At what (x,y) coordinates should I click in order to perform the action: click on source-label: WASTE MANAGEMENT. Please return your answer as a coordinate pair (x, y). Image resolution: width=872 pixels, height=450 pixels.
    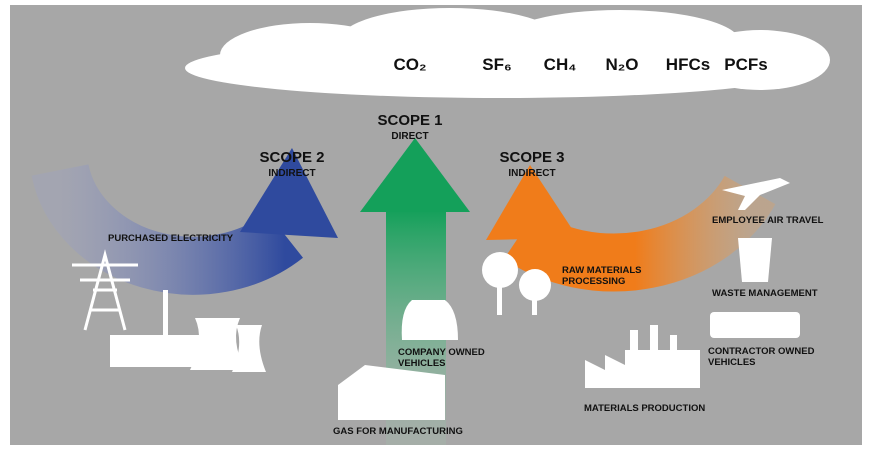
    Looking at the image, I should click on (765, 293).